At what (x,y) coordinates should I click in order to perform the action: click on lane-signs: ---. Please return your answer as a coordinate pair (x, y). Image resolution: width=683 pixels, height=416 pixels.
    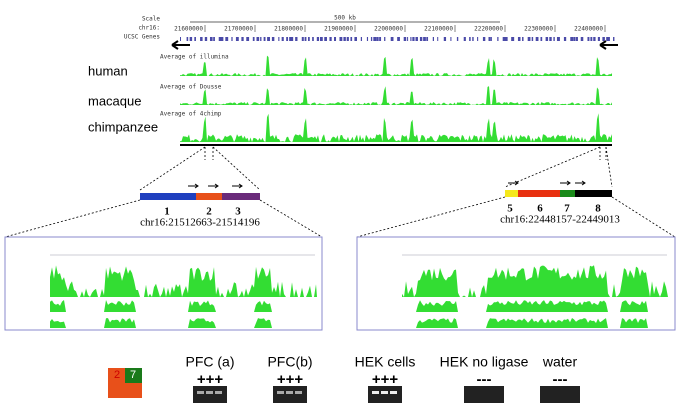
    Looking at the image, I should click on (560, 379).